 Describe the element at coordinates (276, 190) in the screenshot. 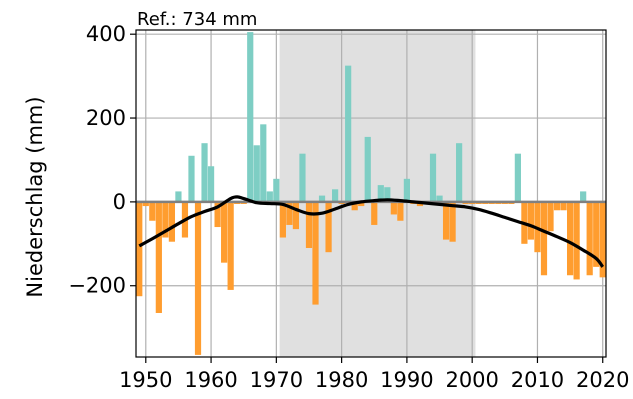

I see `bar-1970` at that location.